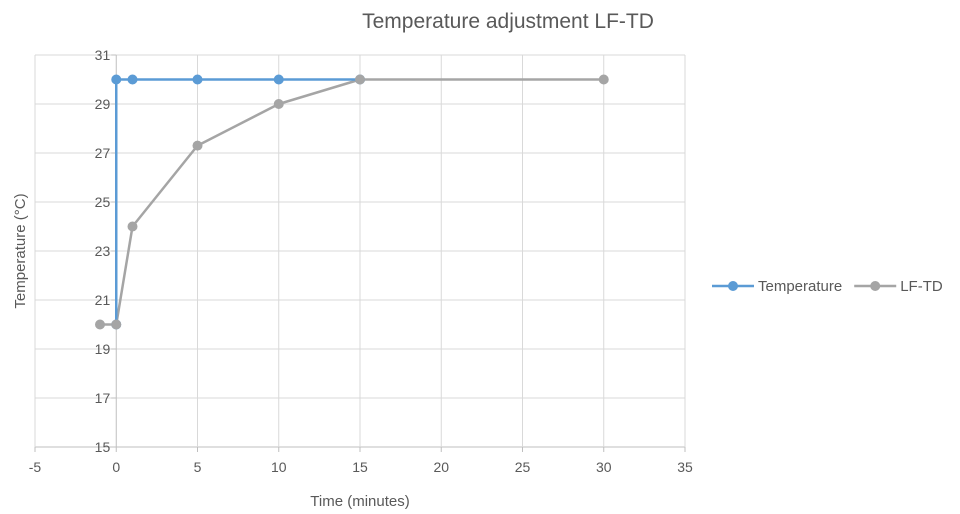 This screenshot has height=514, width=960. What do you see at coordinates (279, 467) in the screenshot?
I see `x-tick-label: 10` at bounding box center [279, 467].